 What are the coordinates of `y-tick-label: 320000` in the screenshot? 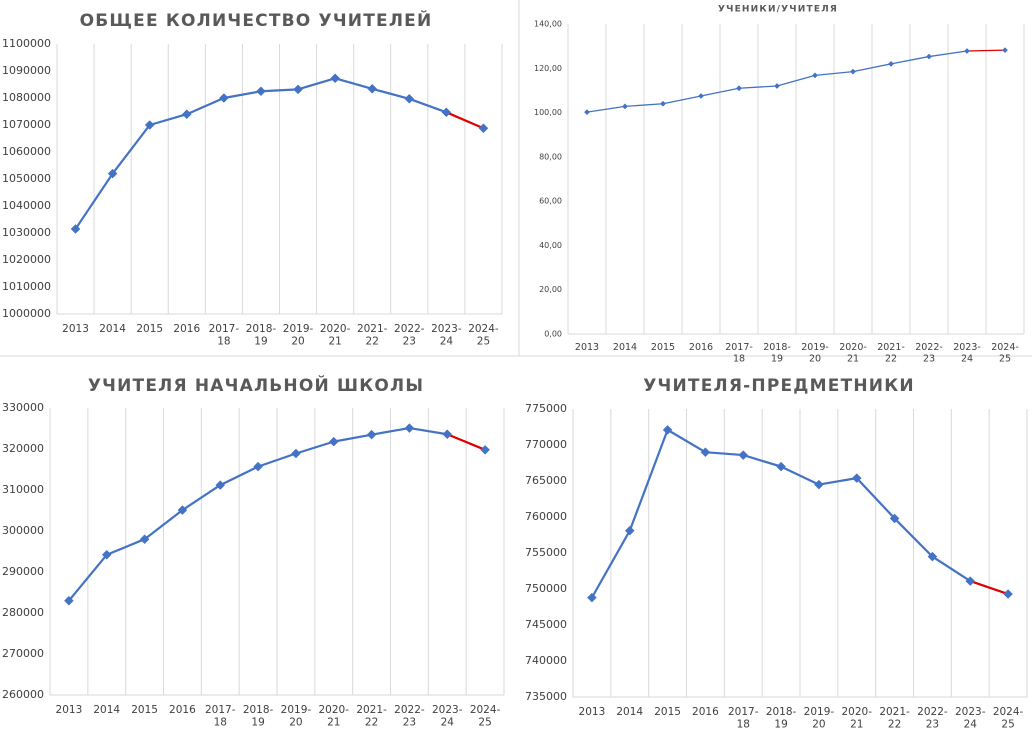 It's located at (23, 448).